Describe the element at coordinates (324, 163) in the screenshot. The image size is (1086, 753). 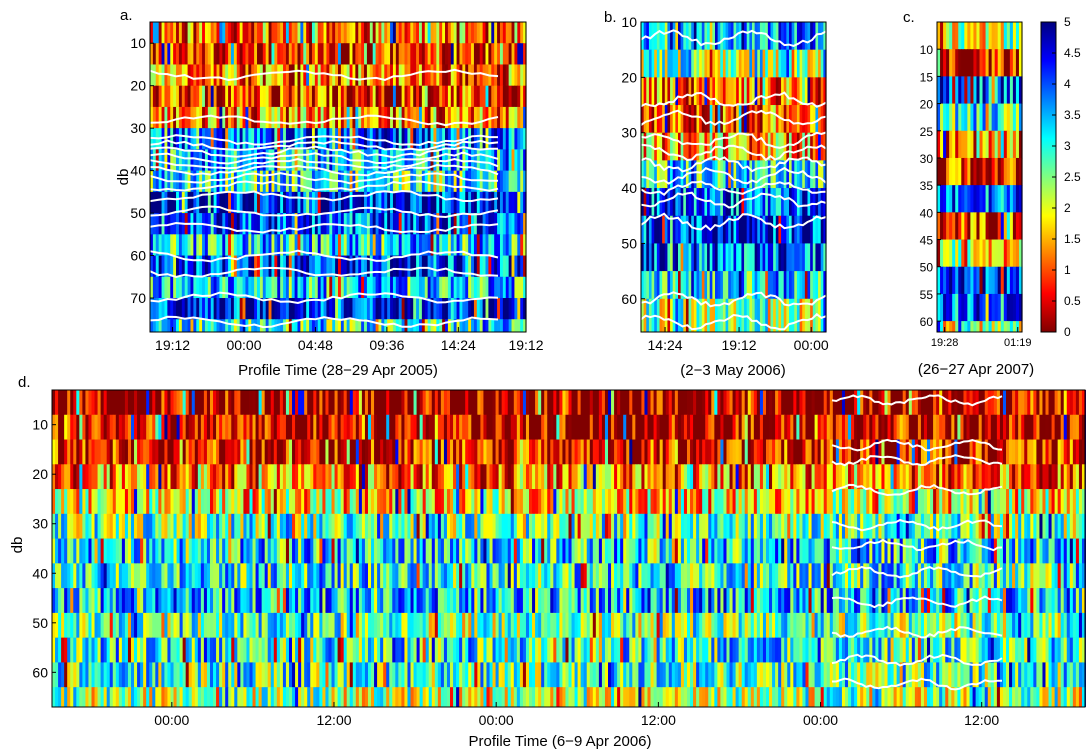
I see `contour-line` at that location.